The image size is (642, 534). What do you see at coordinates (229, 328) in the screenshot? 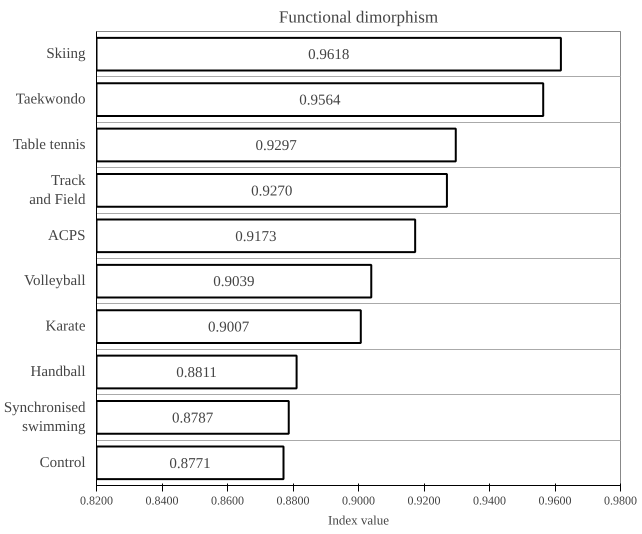
I see `data-label: 0.9007` at bounding box center [229, 328].